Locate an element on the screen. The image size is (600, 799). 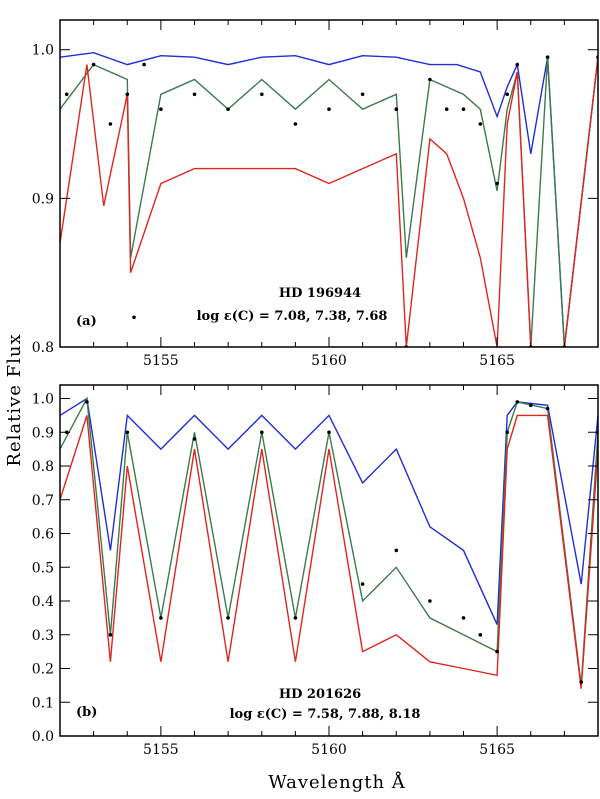
y-tick-label: 0.7 is located at coordinates (43, 501).